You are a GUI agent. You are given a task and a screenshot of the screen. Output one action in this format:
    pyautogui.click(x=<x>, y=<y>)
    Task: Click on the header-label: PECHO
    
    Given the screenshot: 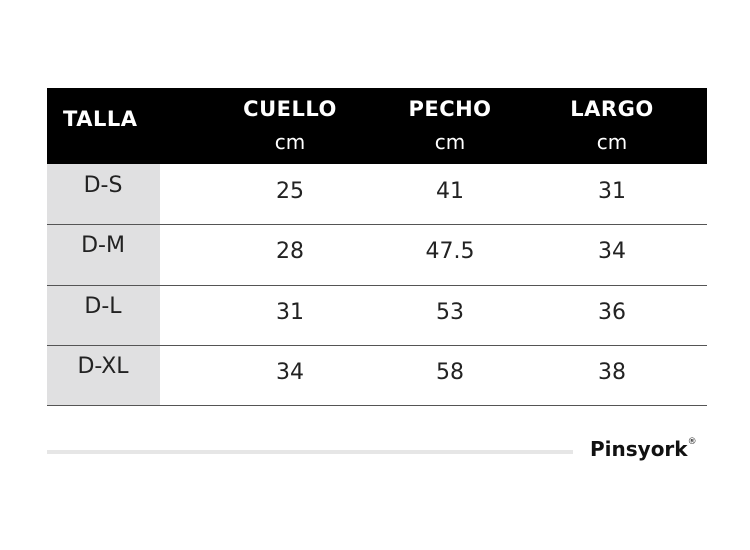 What is the action you would take?
    pyautogui.click(x=450, y=109)
    